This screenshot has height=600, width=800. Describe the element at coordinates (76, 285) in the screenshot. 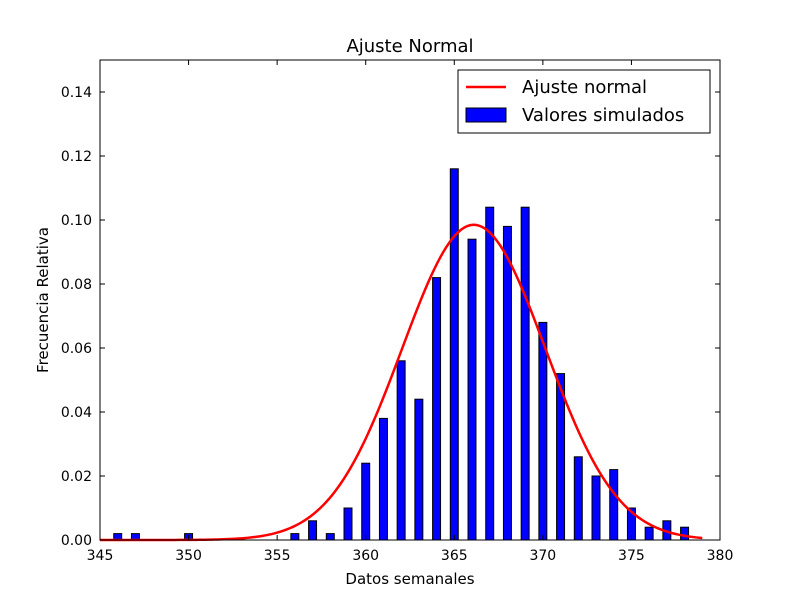

I see `y-tick-label: 0.08` at that location.